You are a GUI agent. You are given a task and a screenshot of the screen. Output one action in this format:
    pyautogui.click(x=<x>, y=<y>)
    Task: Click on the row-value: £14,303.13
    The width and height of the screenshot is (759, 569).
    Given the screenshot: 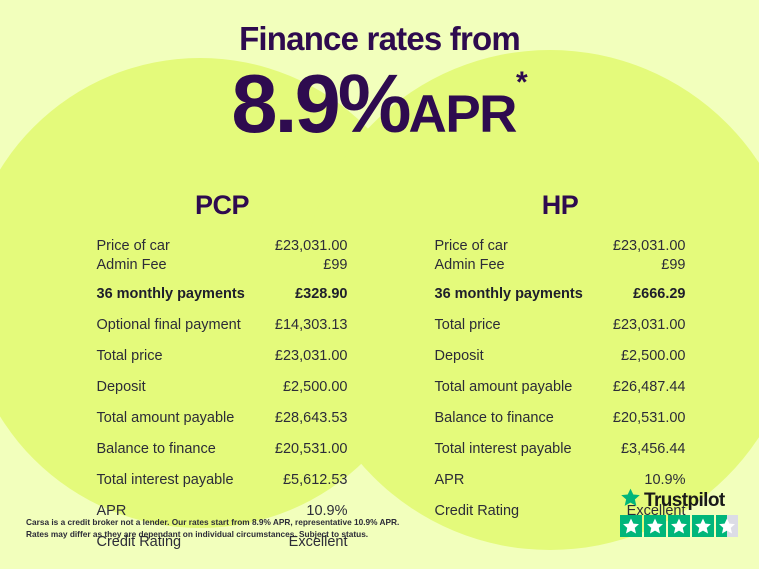 What is the action you would take?
    pyautogui.click(x=311, y=325)
    